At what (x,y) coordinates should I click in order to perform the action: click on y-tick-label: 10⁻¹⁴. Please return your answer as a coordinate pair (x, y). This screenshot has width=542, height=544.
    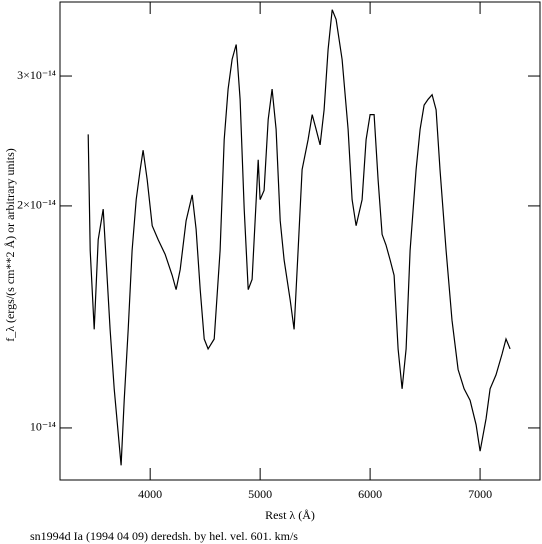
    Looking at the image, I should click on (43, 427).